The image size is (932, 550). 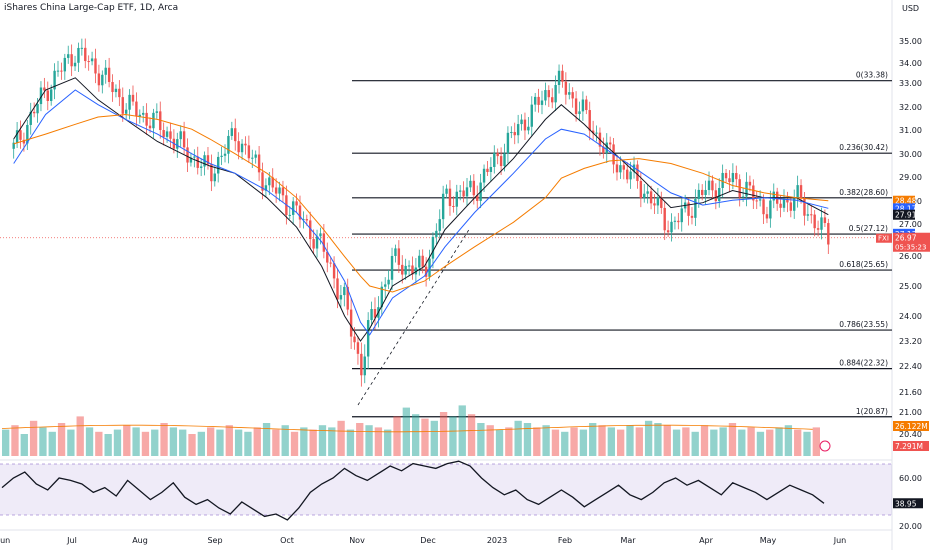 I want to click on price-tick-label: 24.00, so click(x=910, y=316).